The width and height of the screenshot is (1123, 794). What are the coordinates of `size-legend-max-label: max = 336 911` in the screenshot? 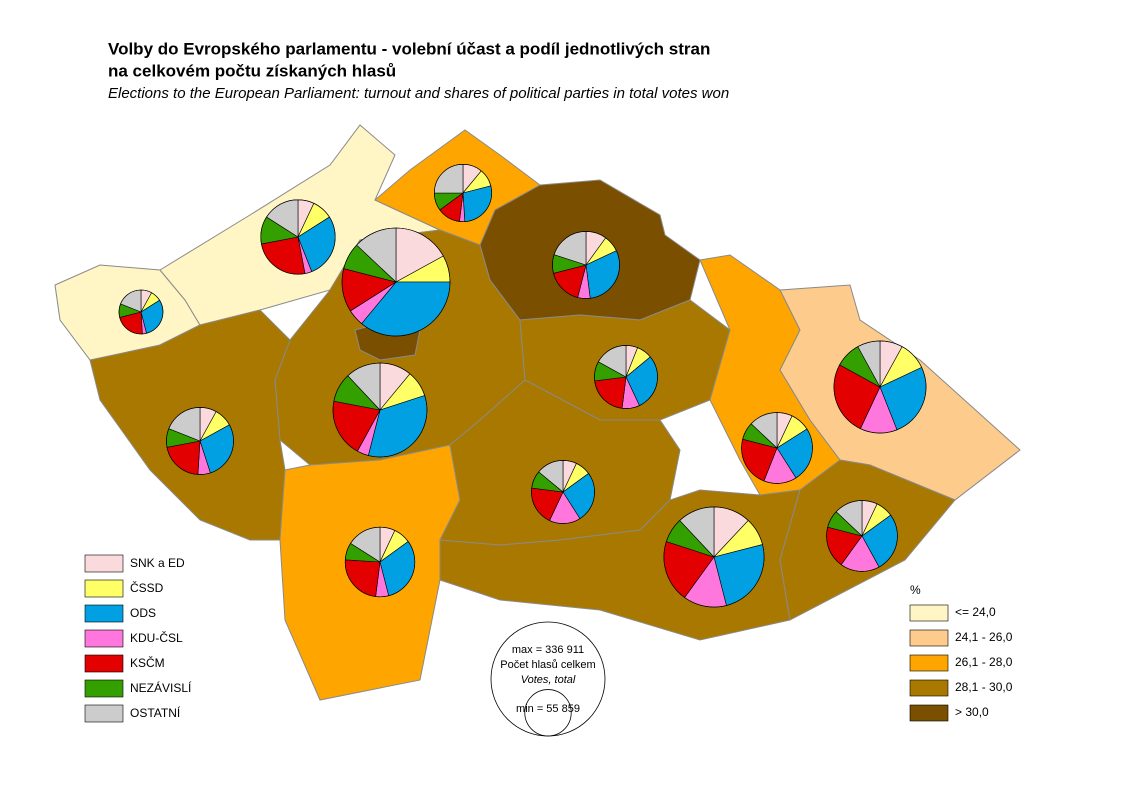 It's located at (548, 650).